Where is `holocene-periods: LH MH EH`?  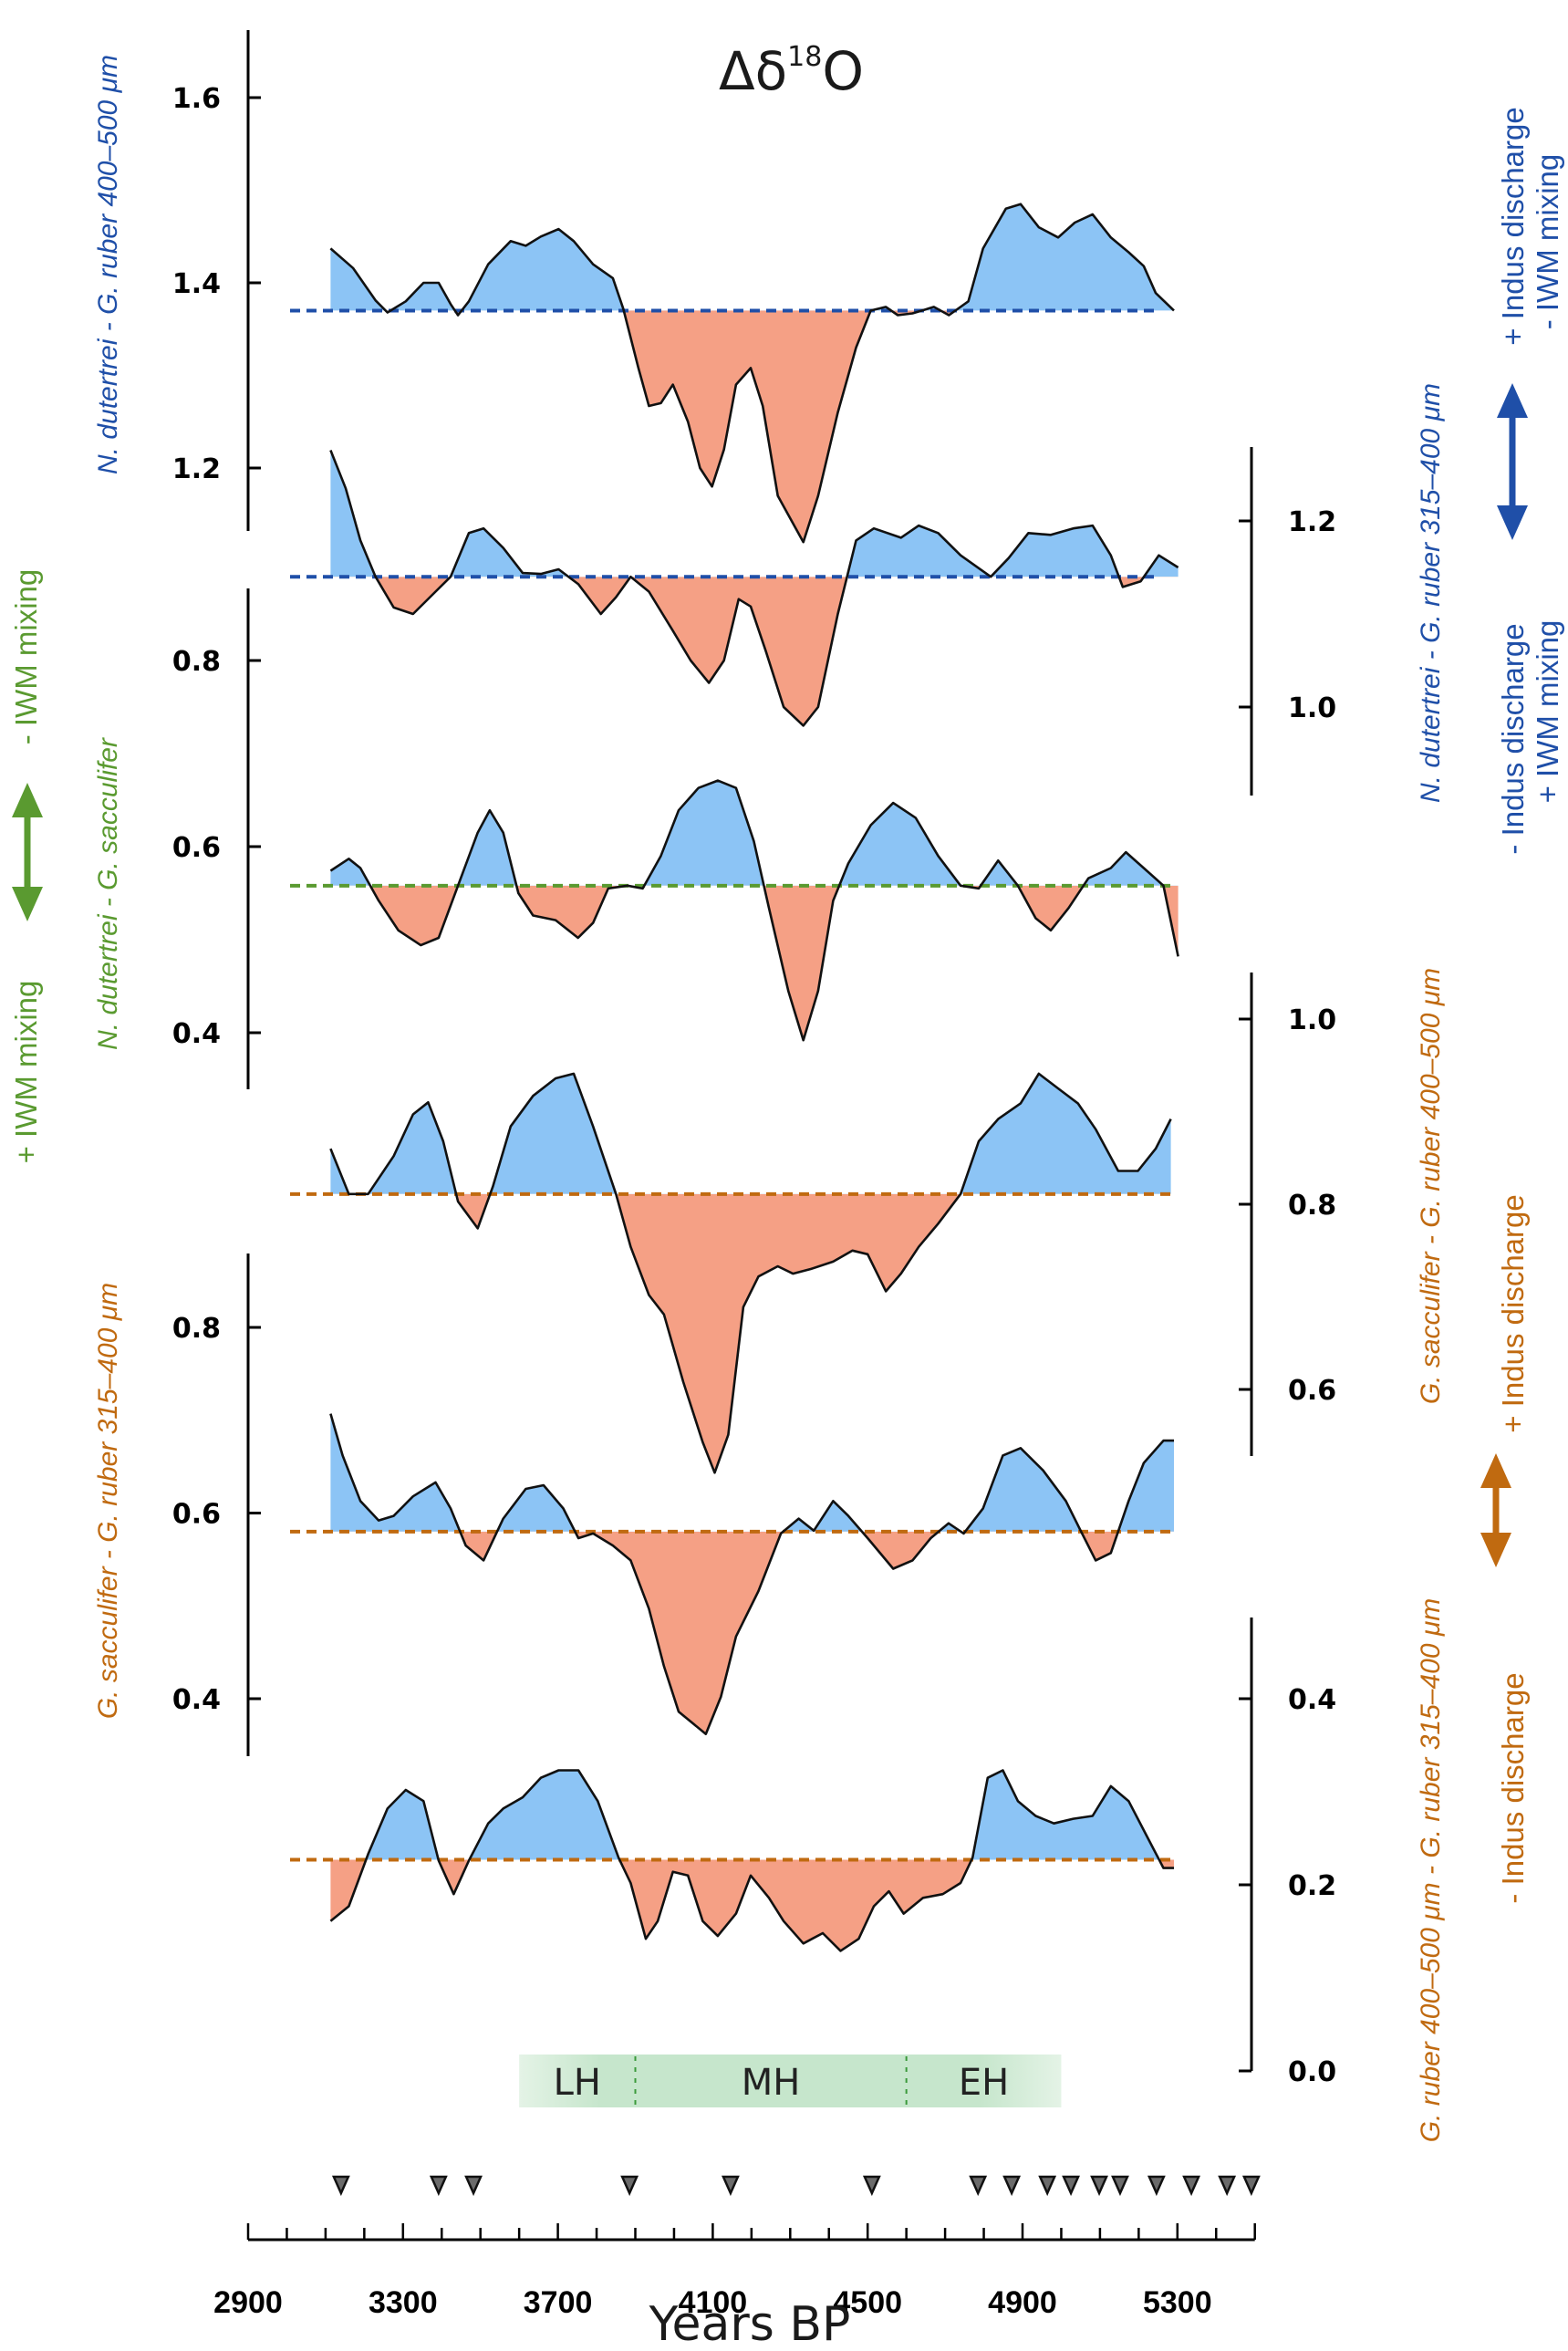
holocene-periods: LH MH EH is located at coordinates (790, 2081).